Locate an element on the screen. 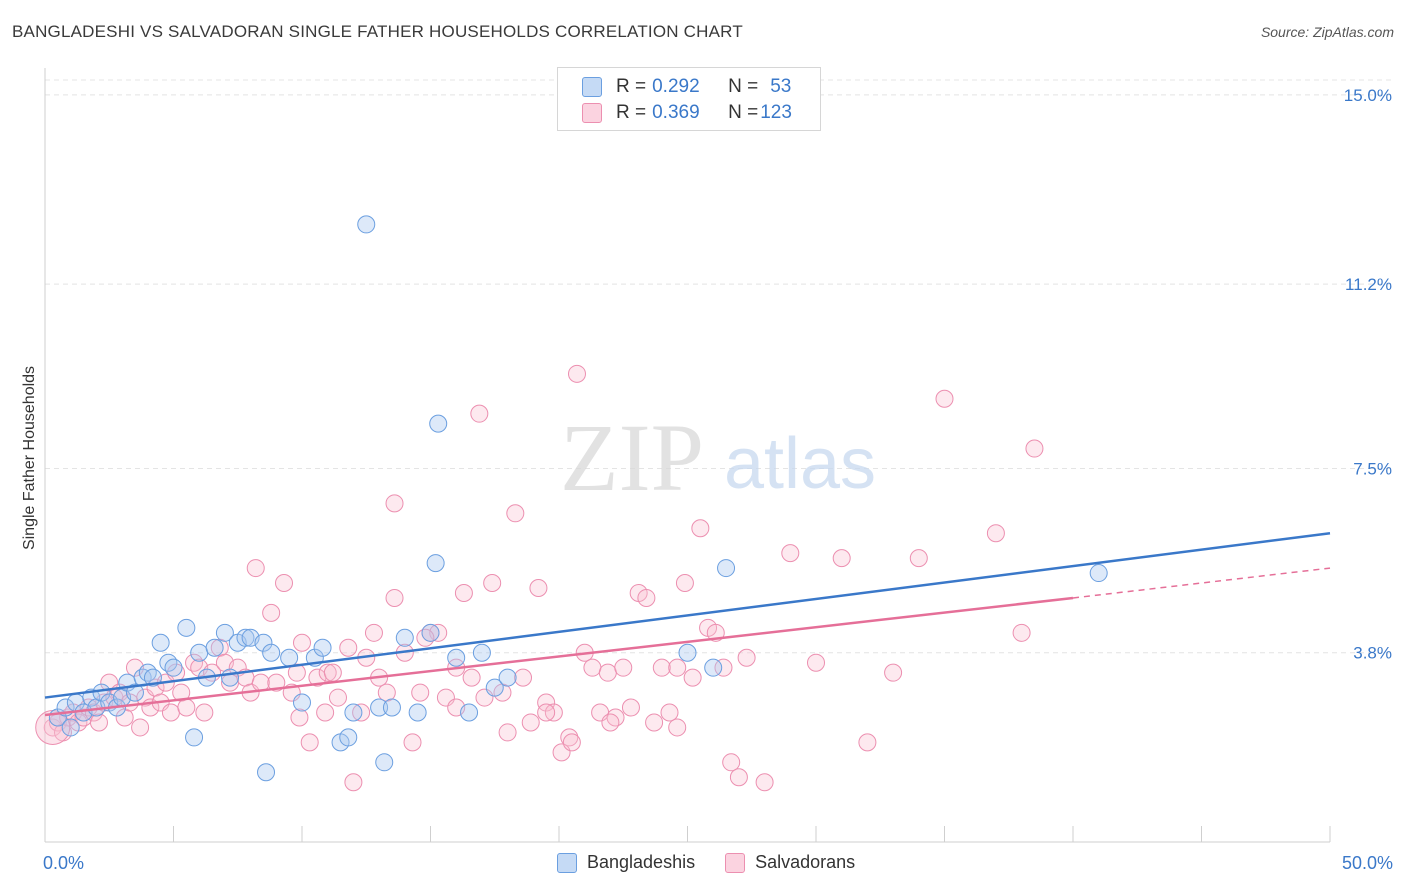  legend-item-bangladeshis: Bangladeshis is located at coordinates (626, 862).